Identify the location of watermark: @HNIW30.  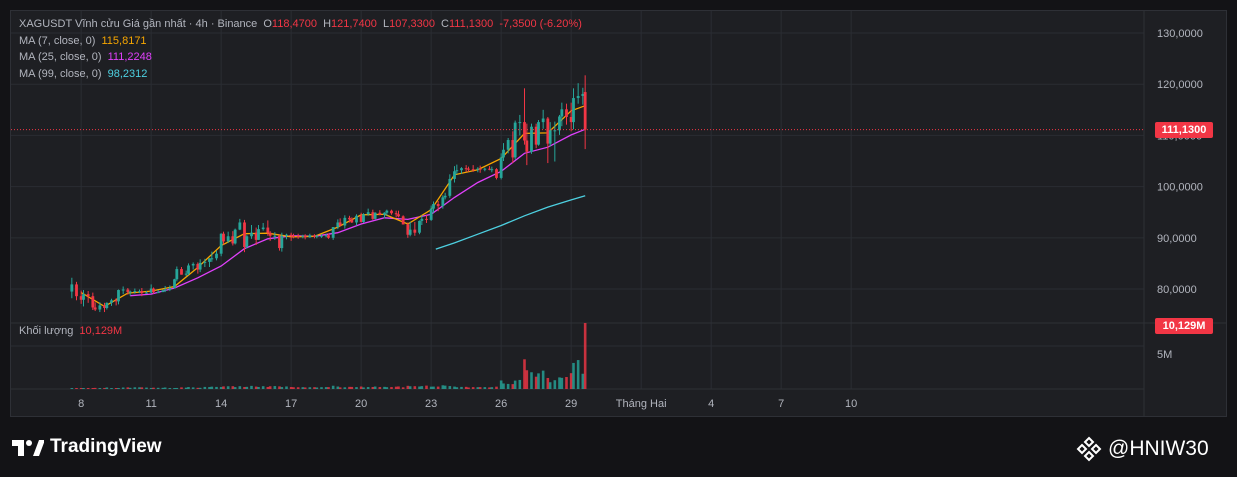
(1142, 449).